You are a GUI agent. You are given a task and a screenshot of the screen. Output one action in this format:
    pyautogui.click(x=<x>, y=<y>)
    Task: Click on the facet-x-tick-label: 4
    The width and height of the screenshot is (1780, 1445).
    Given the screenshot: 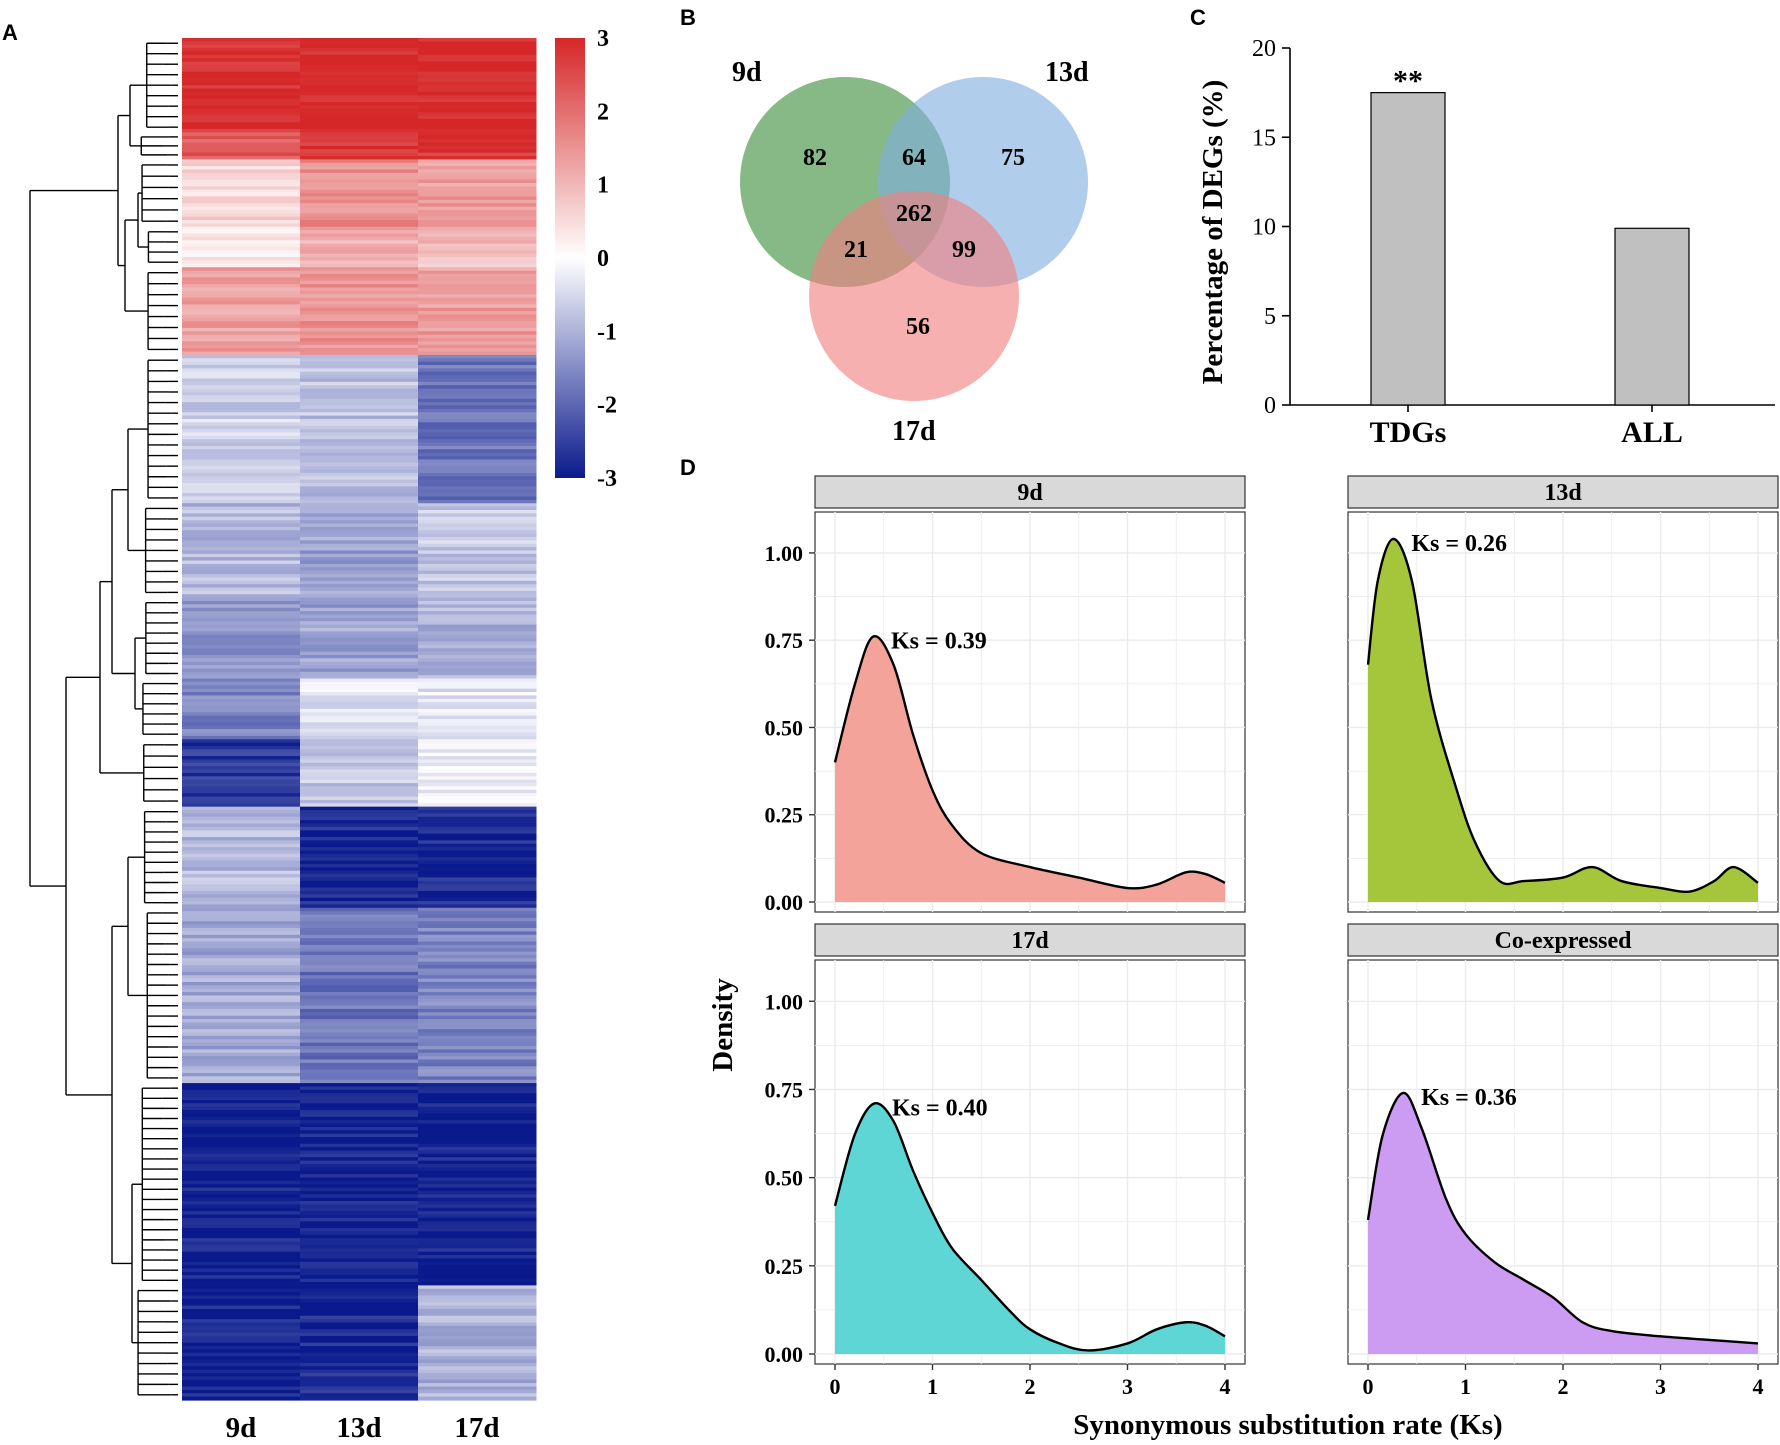 What is the action you would take?
    pyautogui.click(x=1225, y=1386)
    